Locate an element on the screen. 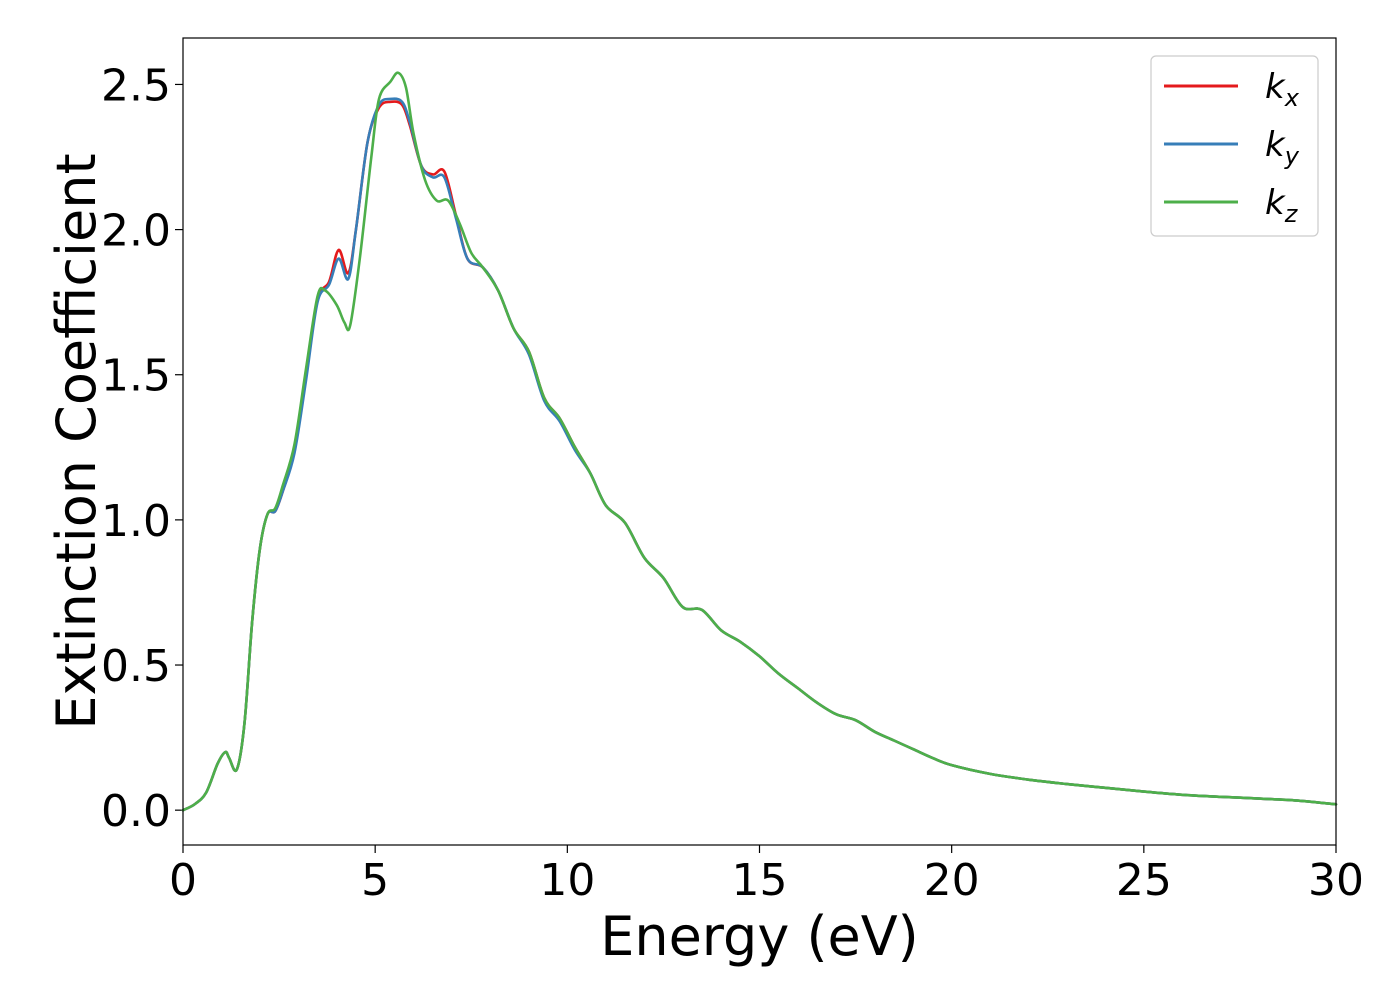 The image size is (1400, 1004). legend-label-ky: ky is located at coordinates (1282, 147).